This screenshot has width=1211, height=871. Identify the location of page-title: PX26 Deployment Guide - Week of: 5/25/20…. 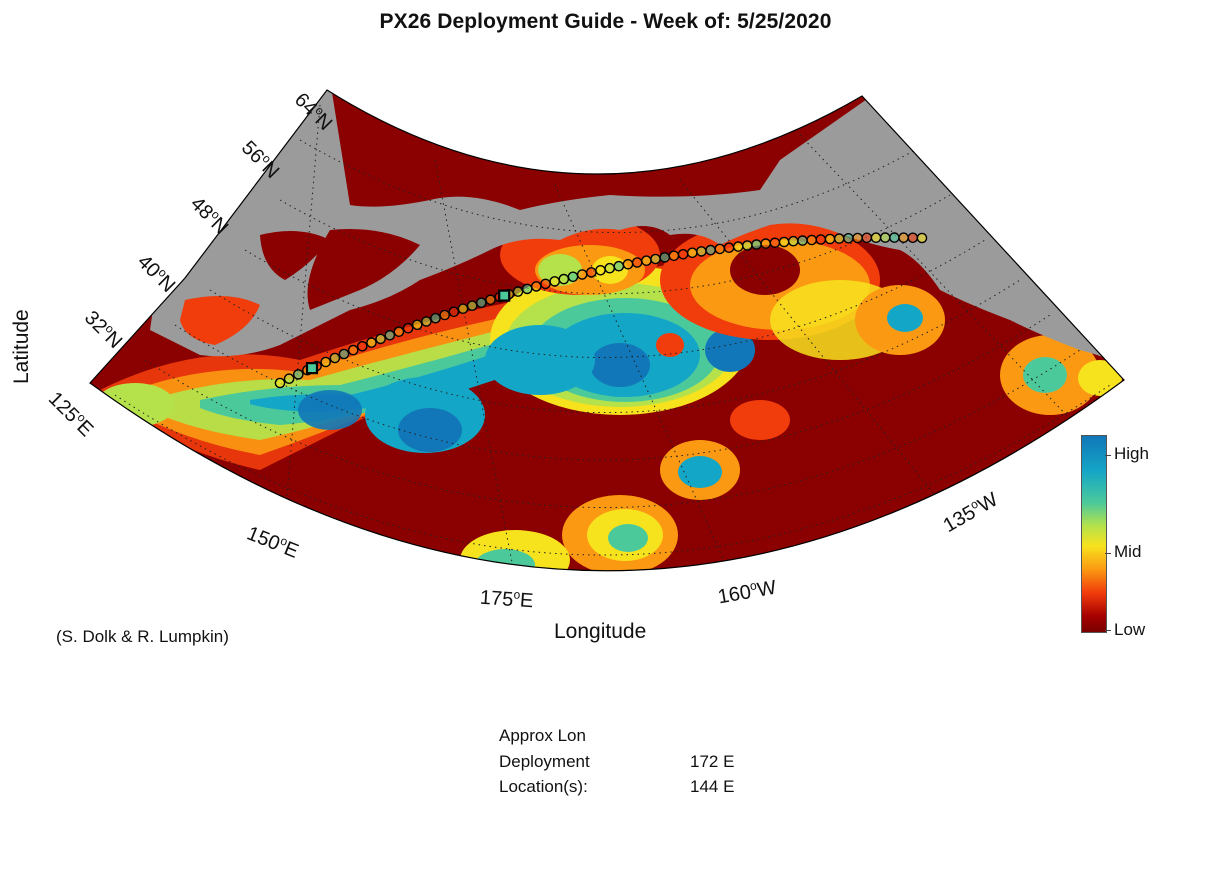
(605, 21).